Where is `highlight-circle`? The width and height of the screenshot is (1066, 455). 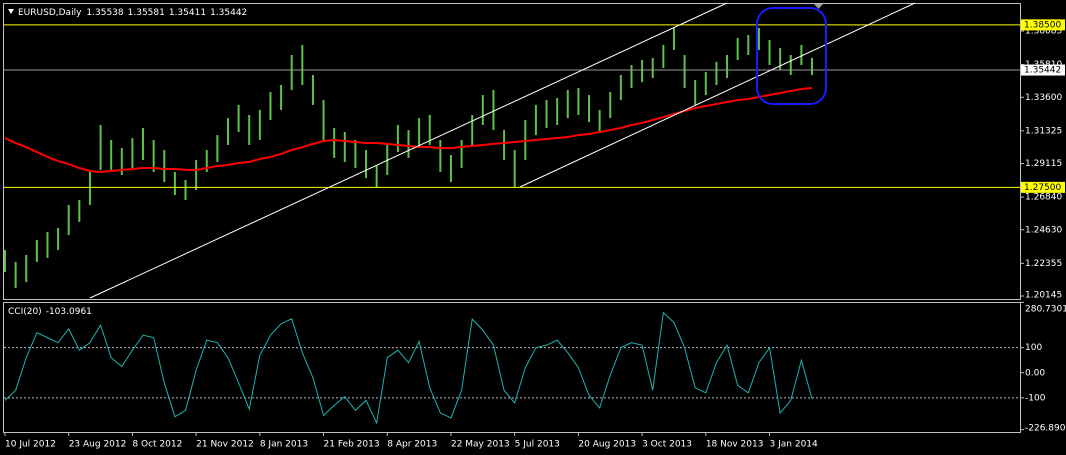
highlight-circle is located at coordinates (791, 56).